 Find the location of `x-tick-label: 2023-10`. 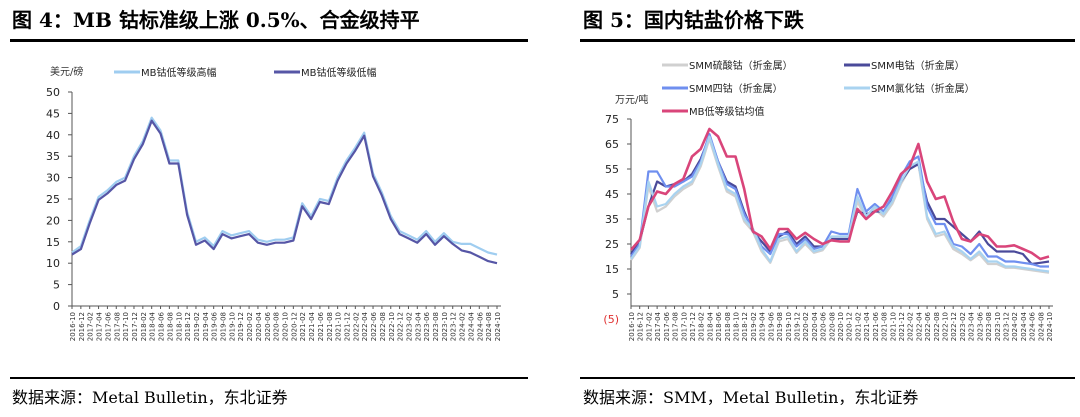

x-tick-label: 2023-10 is located at coordinates (998, 326).